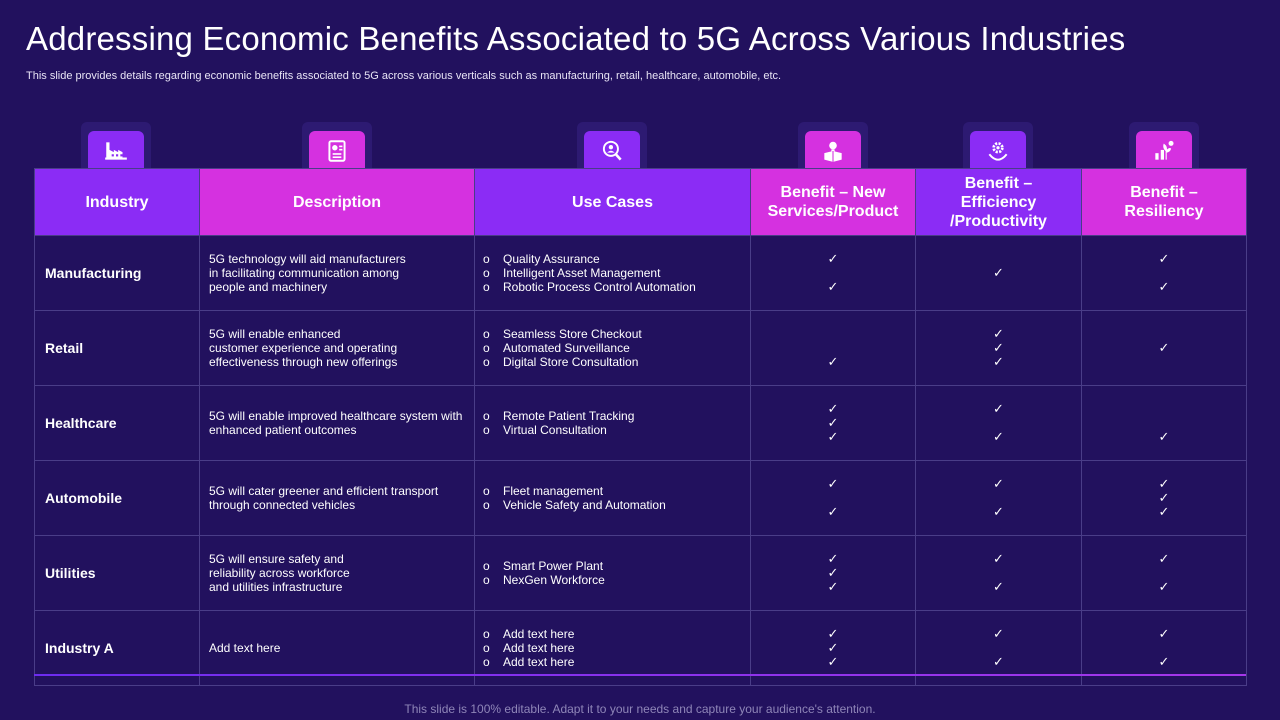 The height and width of the screenshot is (720, 1280). Describe the element at coordinates (616, 334) in the screenshot. I see `use-case-item: o Seamless Store Checkout` at that location.